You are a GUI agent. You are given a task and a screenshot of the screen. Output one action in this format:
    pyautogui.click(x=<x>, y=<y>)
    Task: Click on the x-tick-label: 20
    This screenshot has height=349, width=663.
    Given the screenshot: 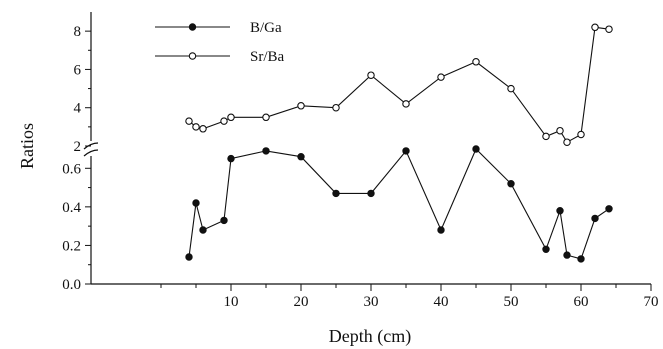 What is the action you would take?
    pyautogui.click(x=301, y=302)
    